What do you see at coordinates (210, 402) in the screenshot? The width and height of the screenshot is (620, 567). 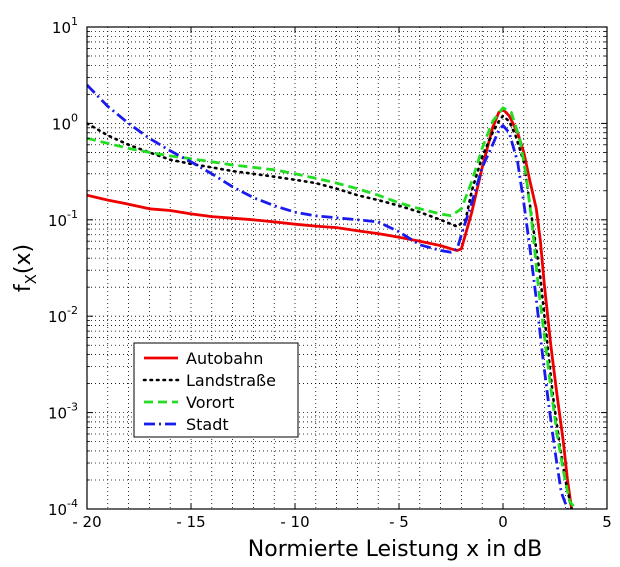 I see `legend-label: Vorort` at bounding box center [210, 402].